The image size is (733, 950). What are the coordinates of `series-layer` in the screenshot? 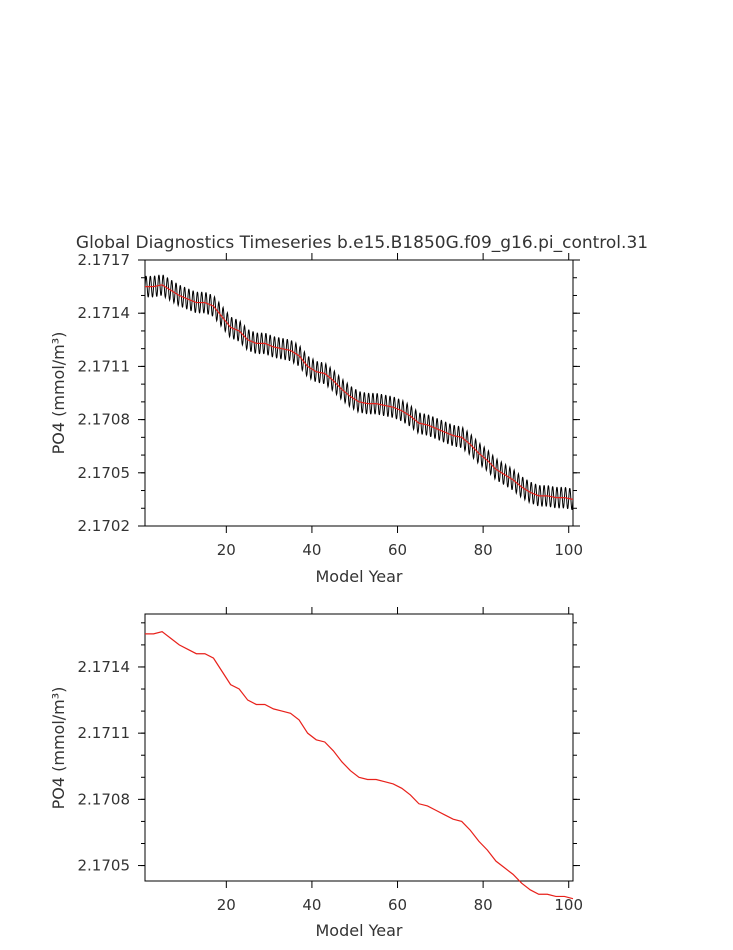 It's located at (359, 392).